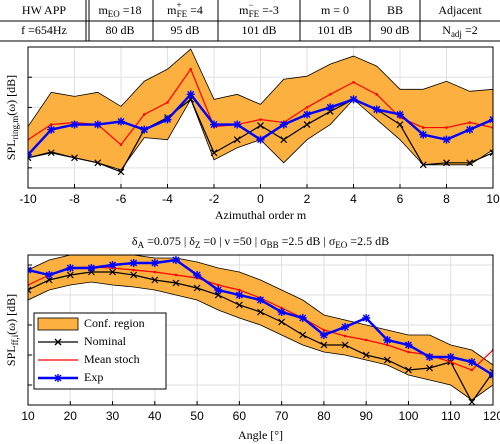 Image resolution: width=500 pixels, height=444 pixels. I want to click on text-part: ff,i, so click(15, 339).